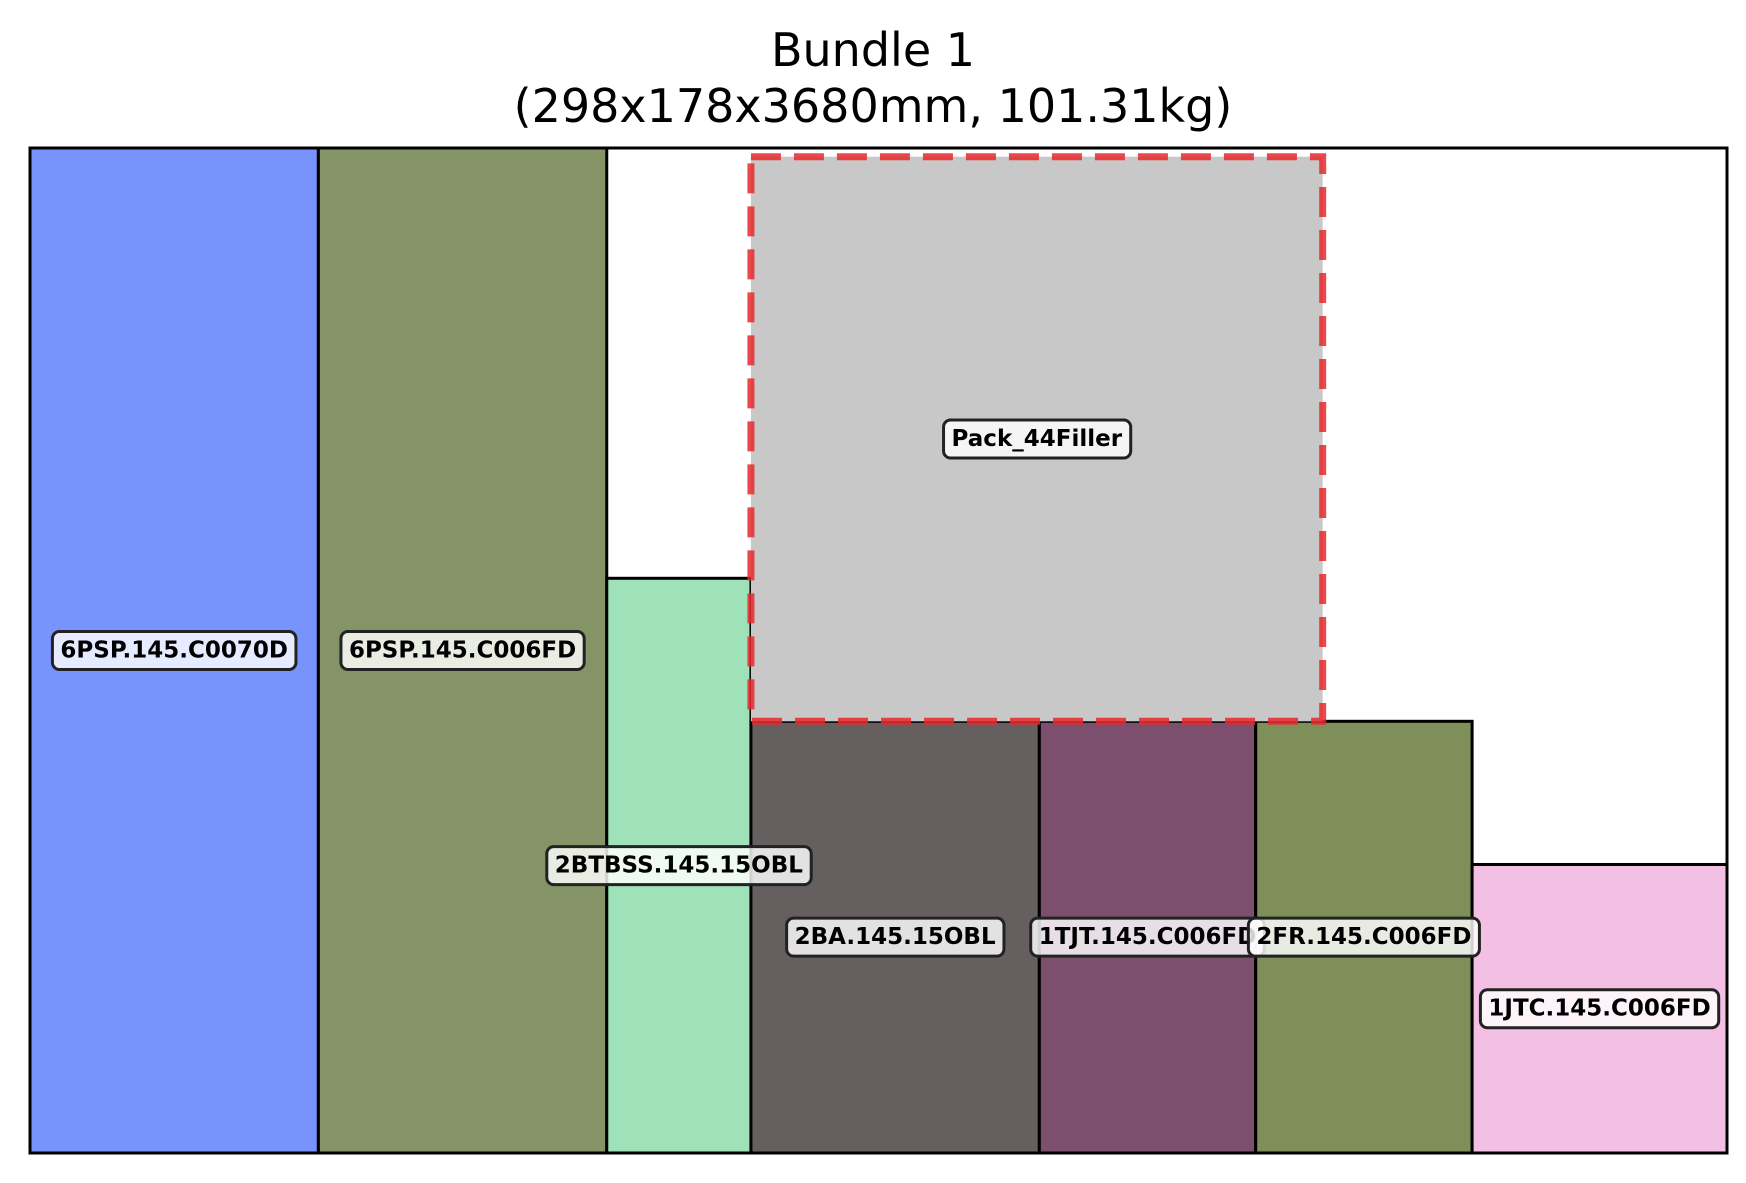  I want to click on item-1tjt-145-c006fd-label: 1TJT.145.C006FD, so click(1147, 937).